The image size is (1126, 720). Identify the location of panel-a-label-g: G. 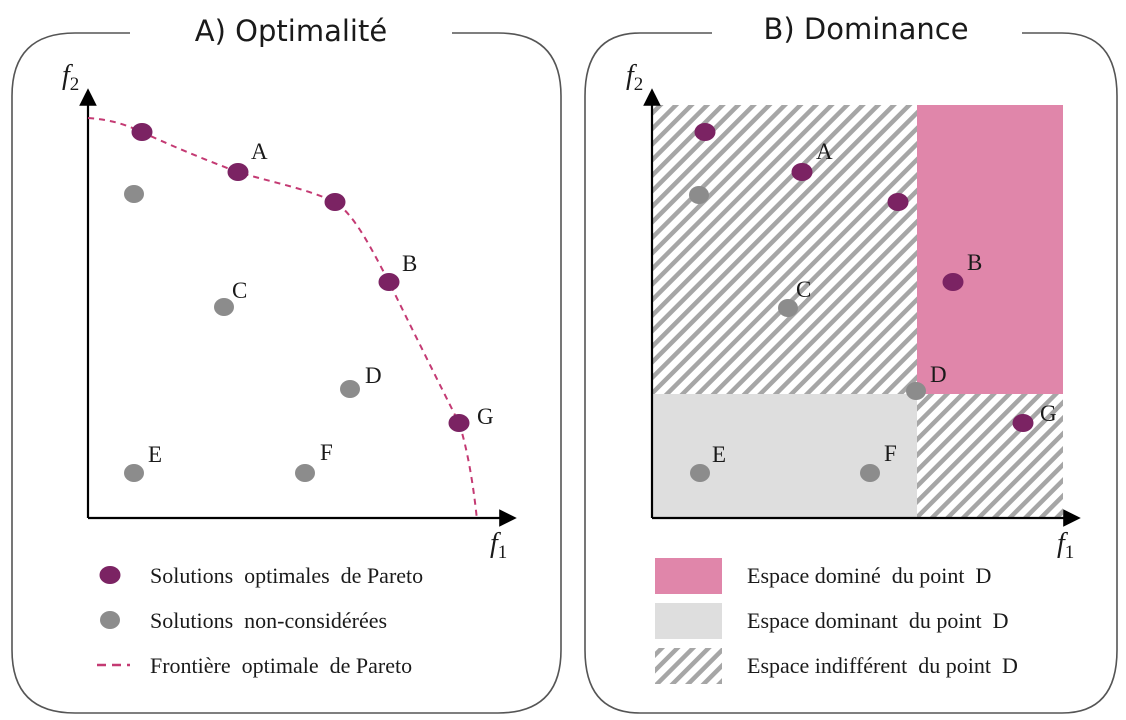
(485, 416).